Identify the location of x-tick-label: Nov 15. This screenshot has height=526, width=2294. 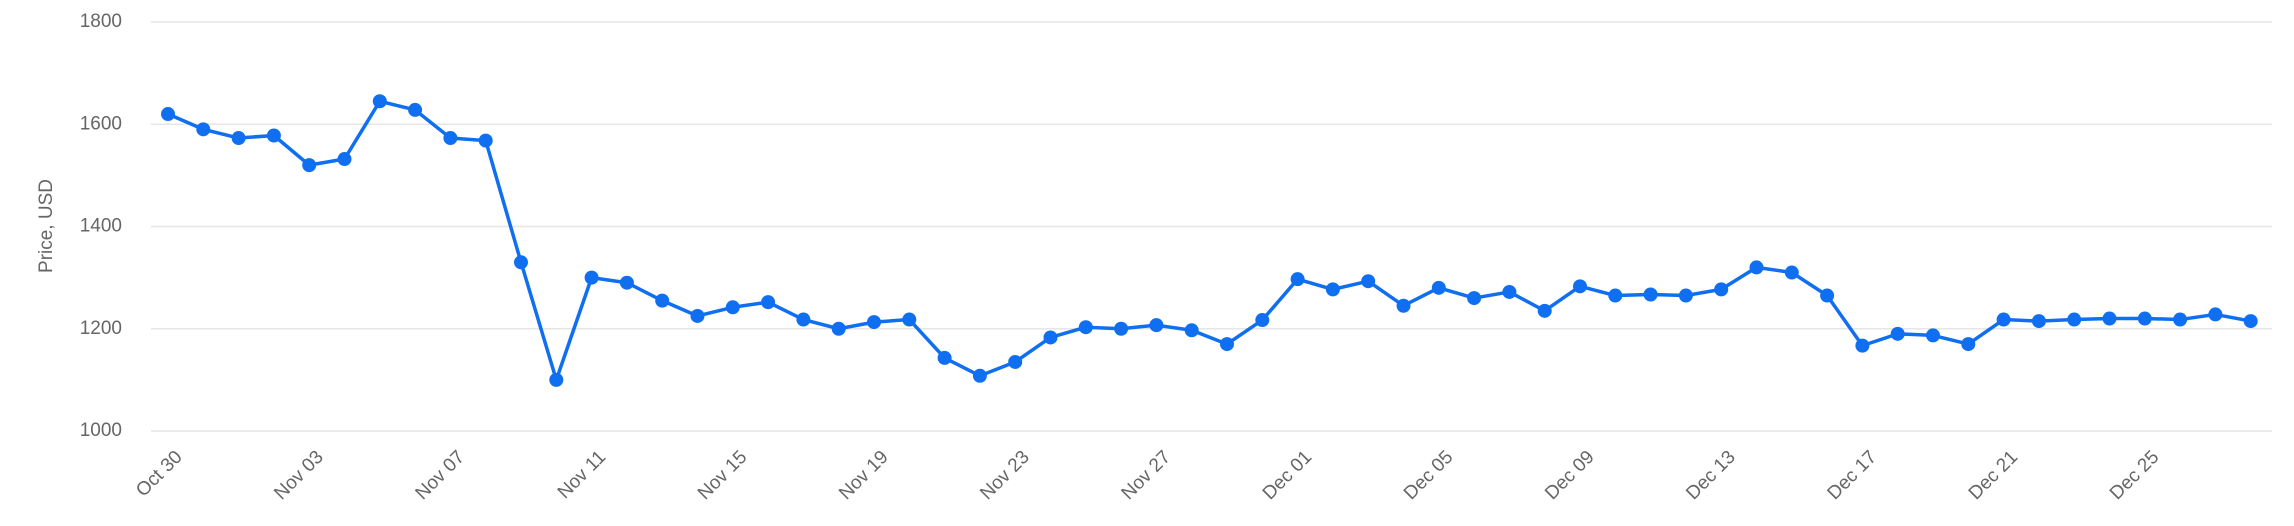
(722, 475).